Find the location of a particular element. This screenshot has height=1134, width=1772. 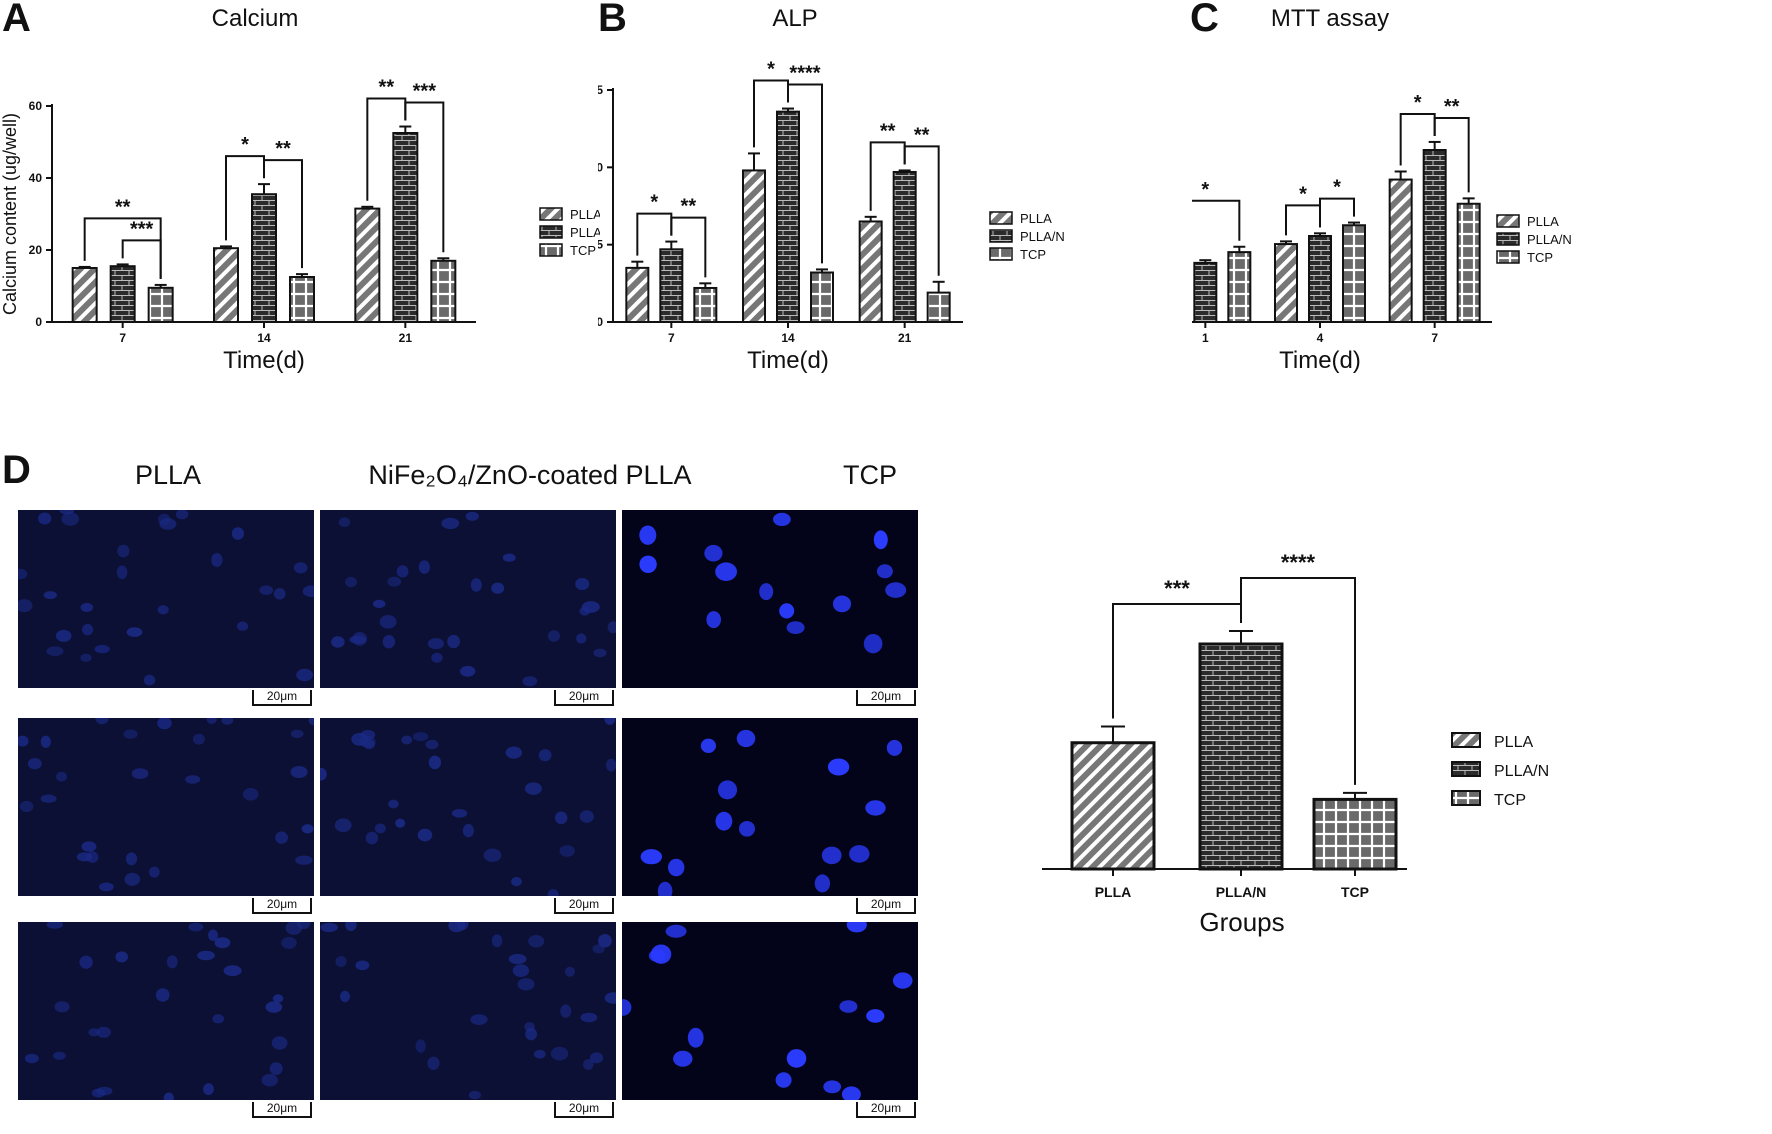

bar-tcp is located at coordinates (1355, 834).